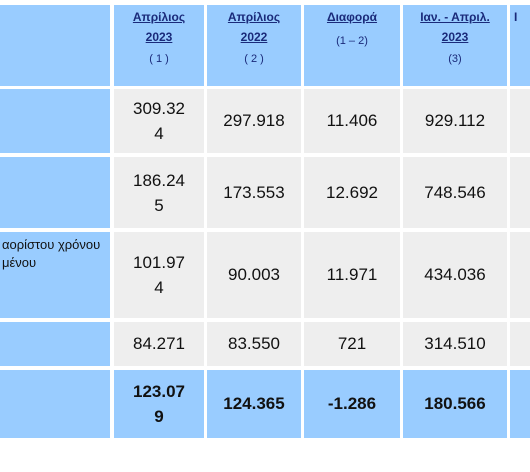 This screenshot has width=530, height=472. Describe the element at coordinates (455, 17) in the screenshot. I see `header-title: Ιαν. - Απριλ.` at that location.